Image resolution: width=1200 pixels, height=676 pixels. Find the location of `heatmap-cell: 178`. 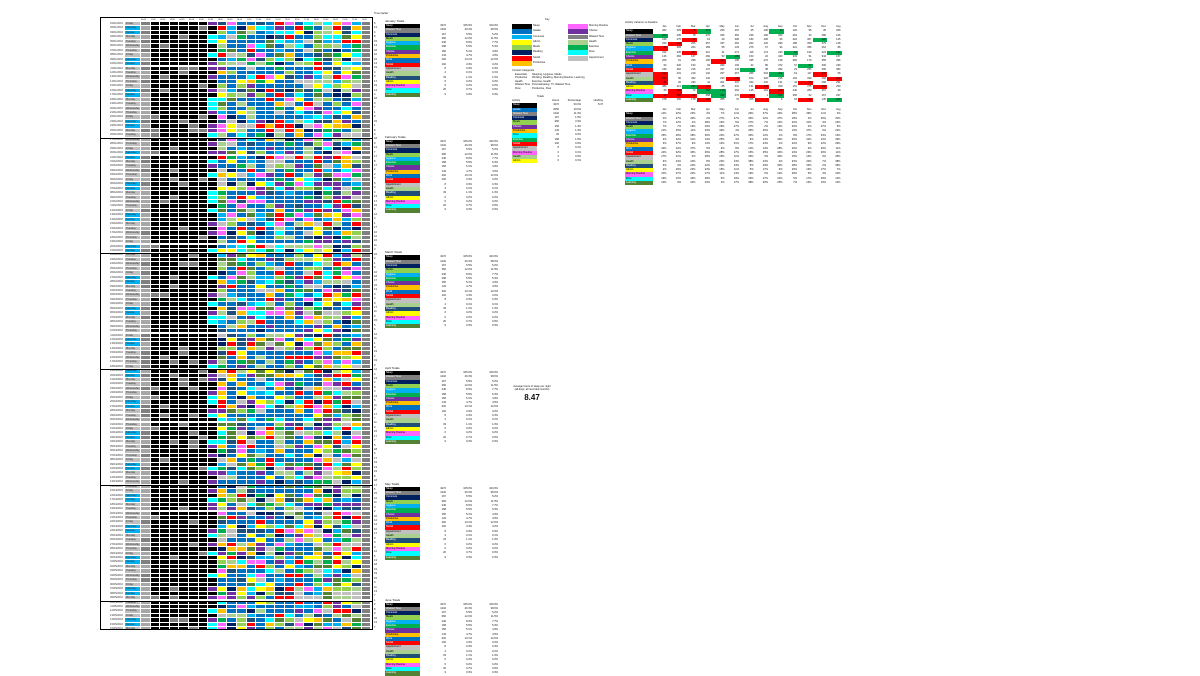

heatmap-cell: 178 is located at coordinates (689, 100).